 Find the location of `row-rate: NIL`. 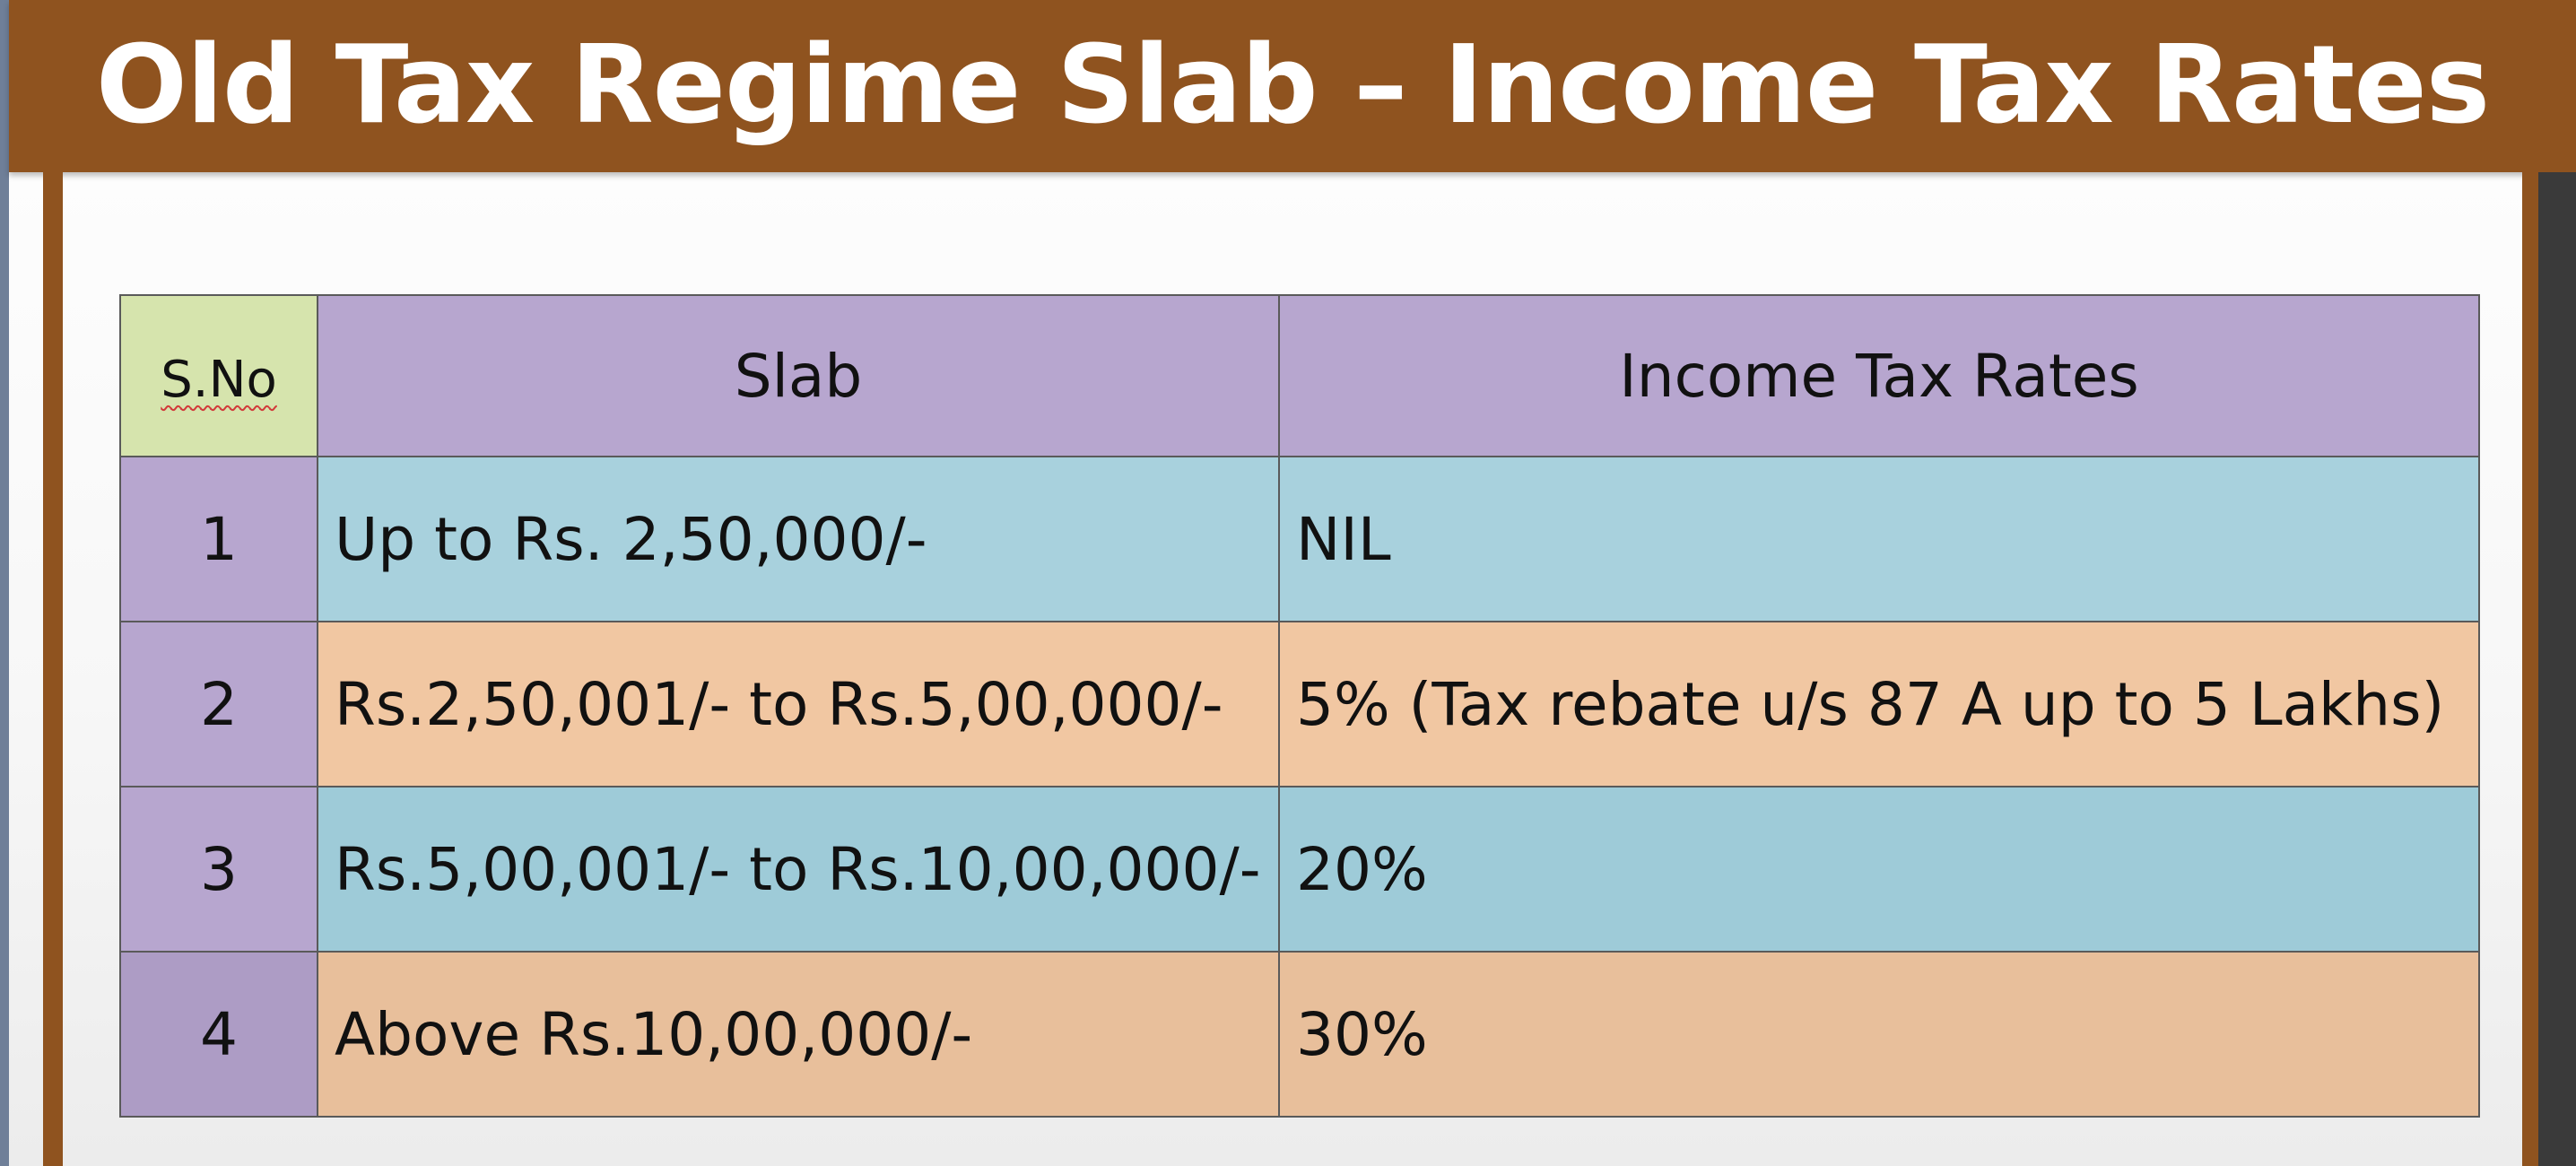

row-rate: NIL is located at coordinates (1879, 539).